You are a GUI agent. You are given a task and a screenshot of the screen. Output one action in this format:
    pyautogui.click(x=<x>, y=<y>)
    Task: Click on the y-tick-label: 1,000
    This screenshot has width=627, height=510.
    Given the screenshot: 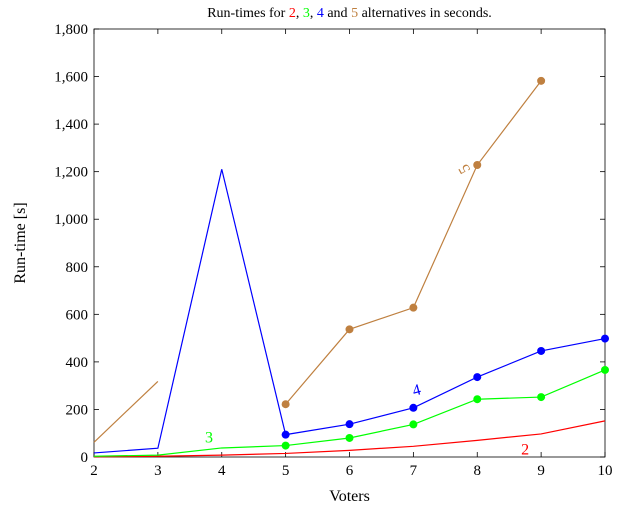 What is the action you would take?
    pyautogui.click(x=71, y=220)
    